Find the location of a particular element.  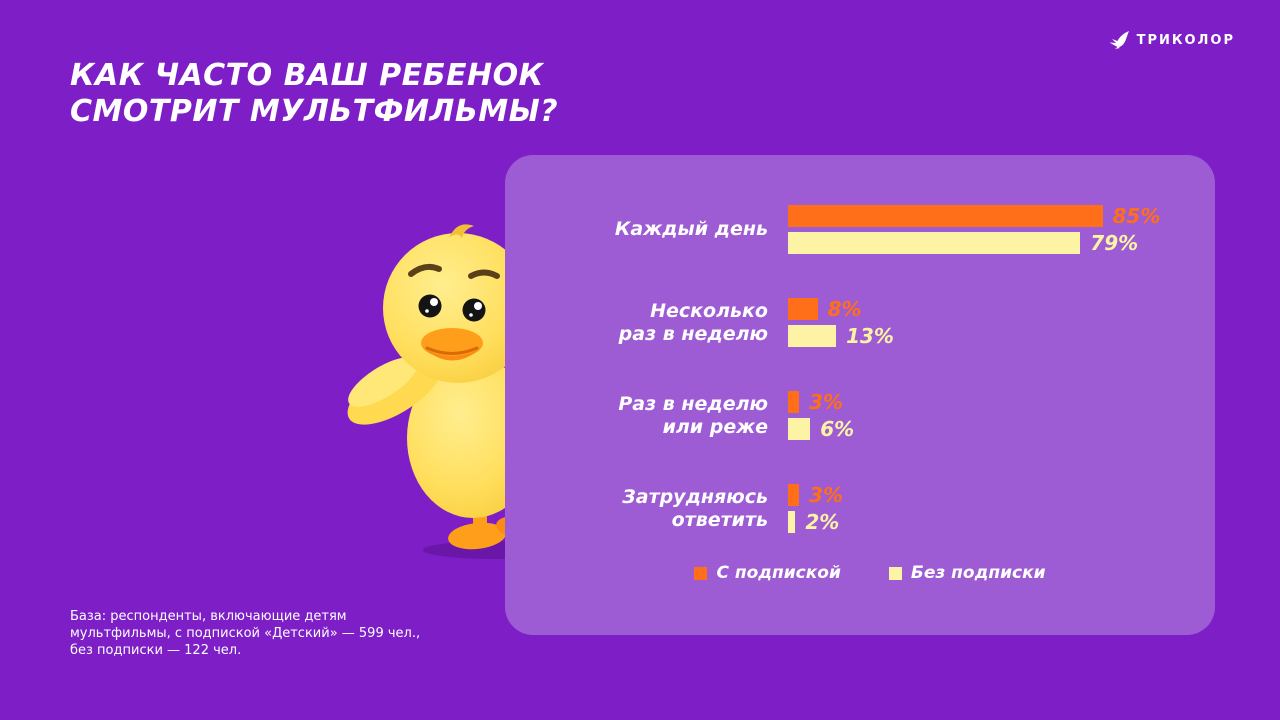

legend-label: С подпиской is located at coordinates (778, 573).